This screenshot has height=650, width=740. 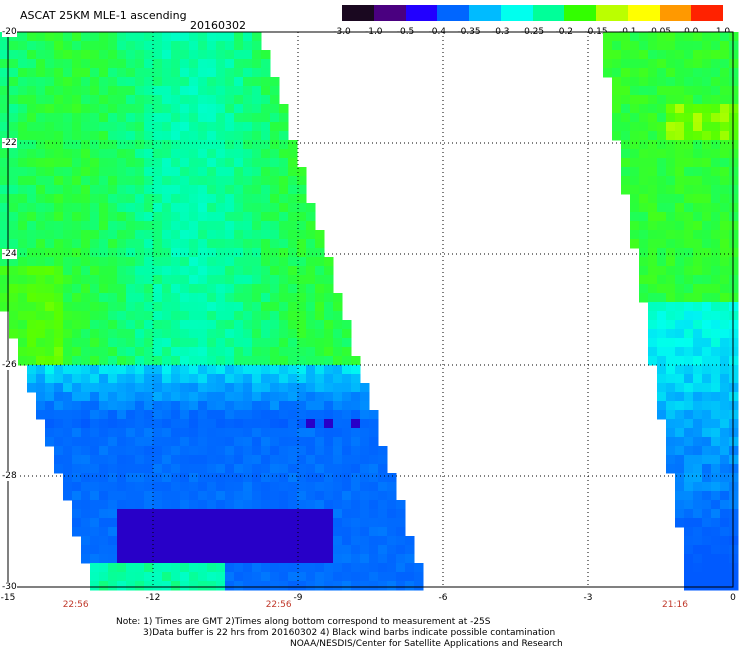 What do you see at coordinates (675, 605) in the screenshot?
I see `pass-time-label: 21:16` at bounding box center [675, 605].